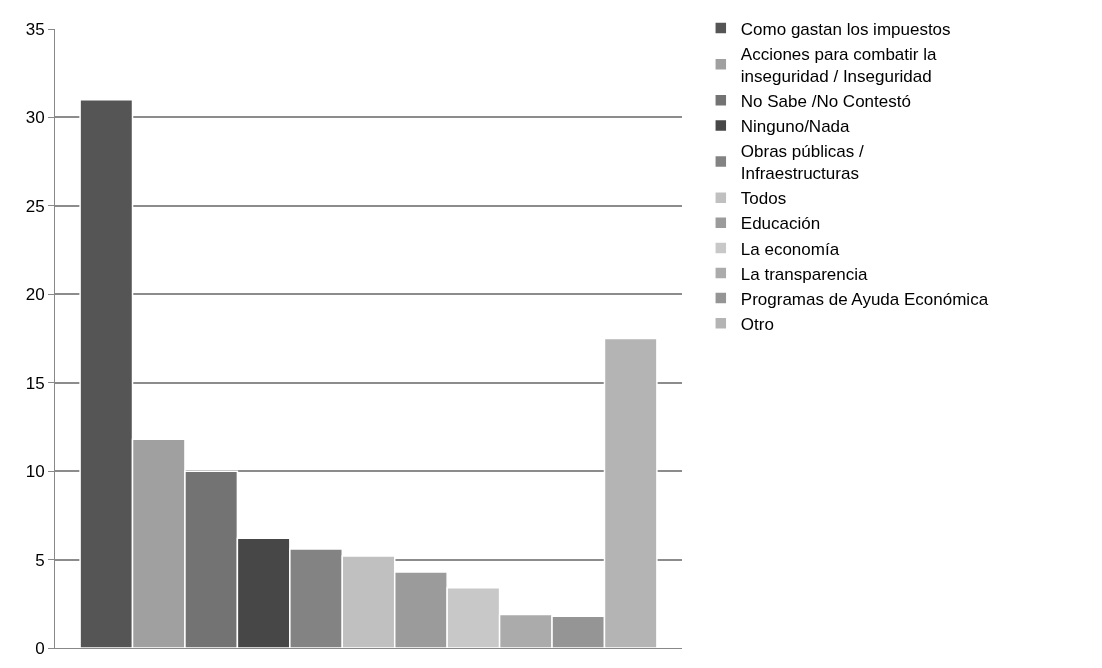  Describe the element at coordinates (763, 199) in the screenshot. I see `legend-label: Todos` at that location.